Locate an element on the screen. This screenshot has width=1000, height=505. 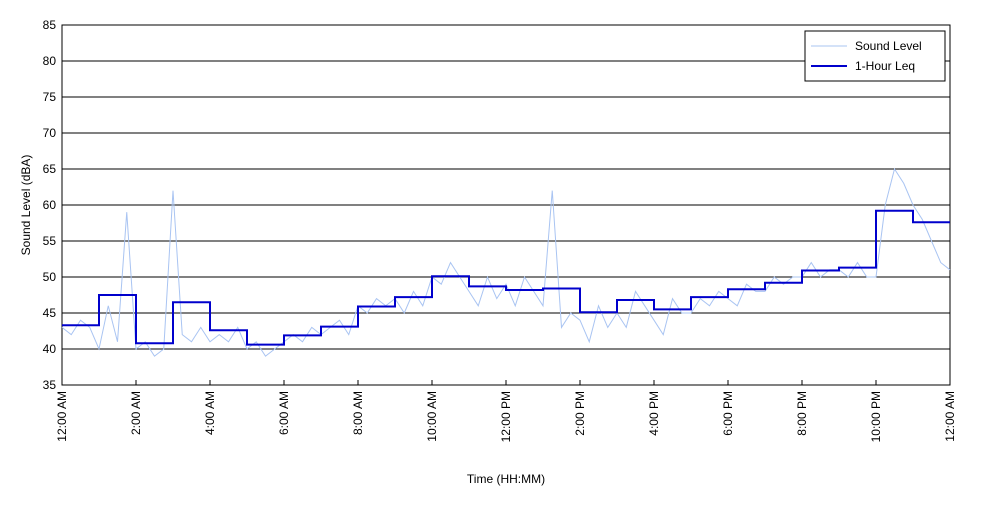
y-tick-label: 55 is located at coordinates (50, 241).